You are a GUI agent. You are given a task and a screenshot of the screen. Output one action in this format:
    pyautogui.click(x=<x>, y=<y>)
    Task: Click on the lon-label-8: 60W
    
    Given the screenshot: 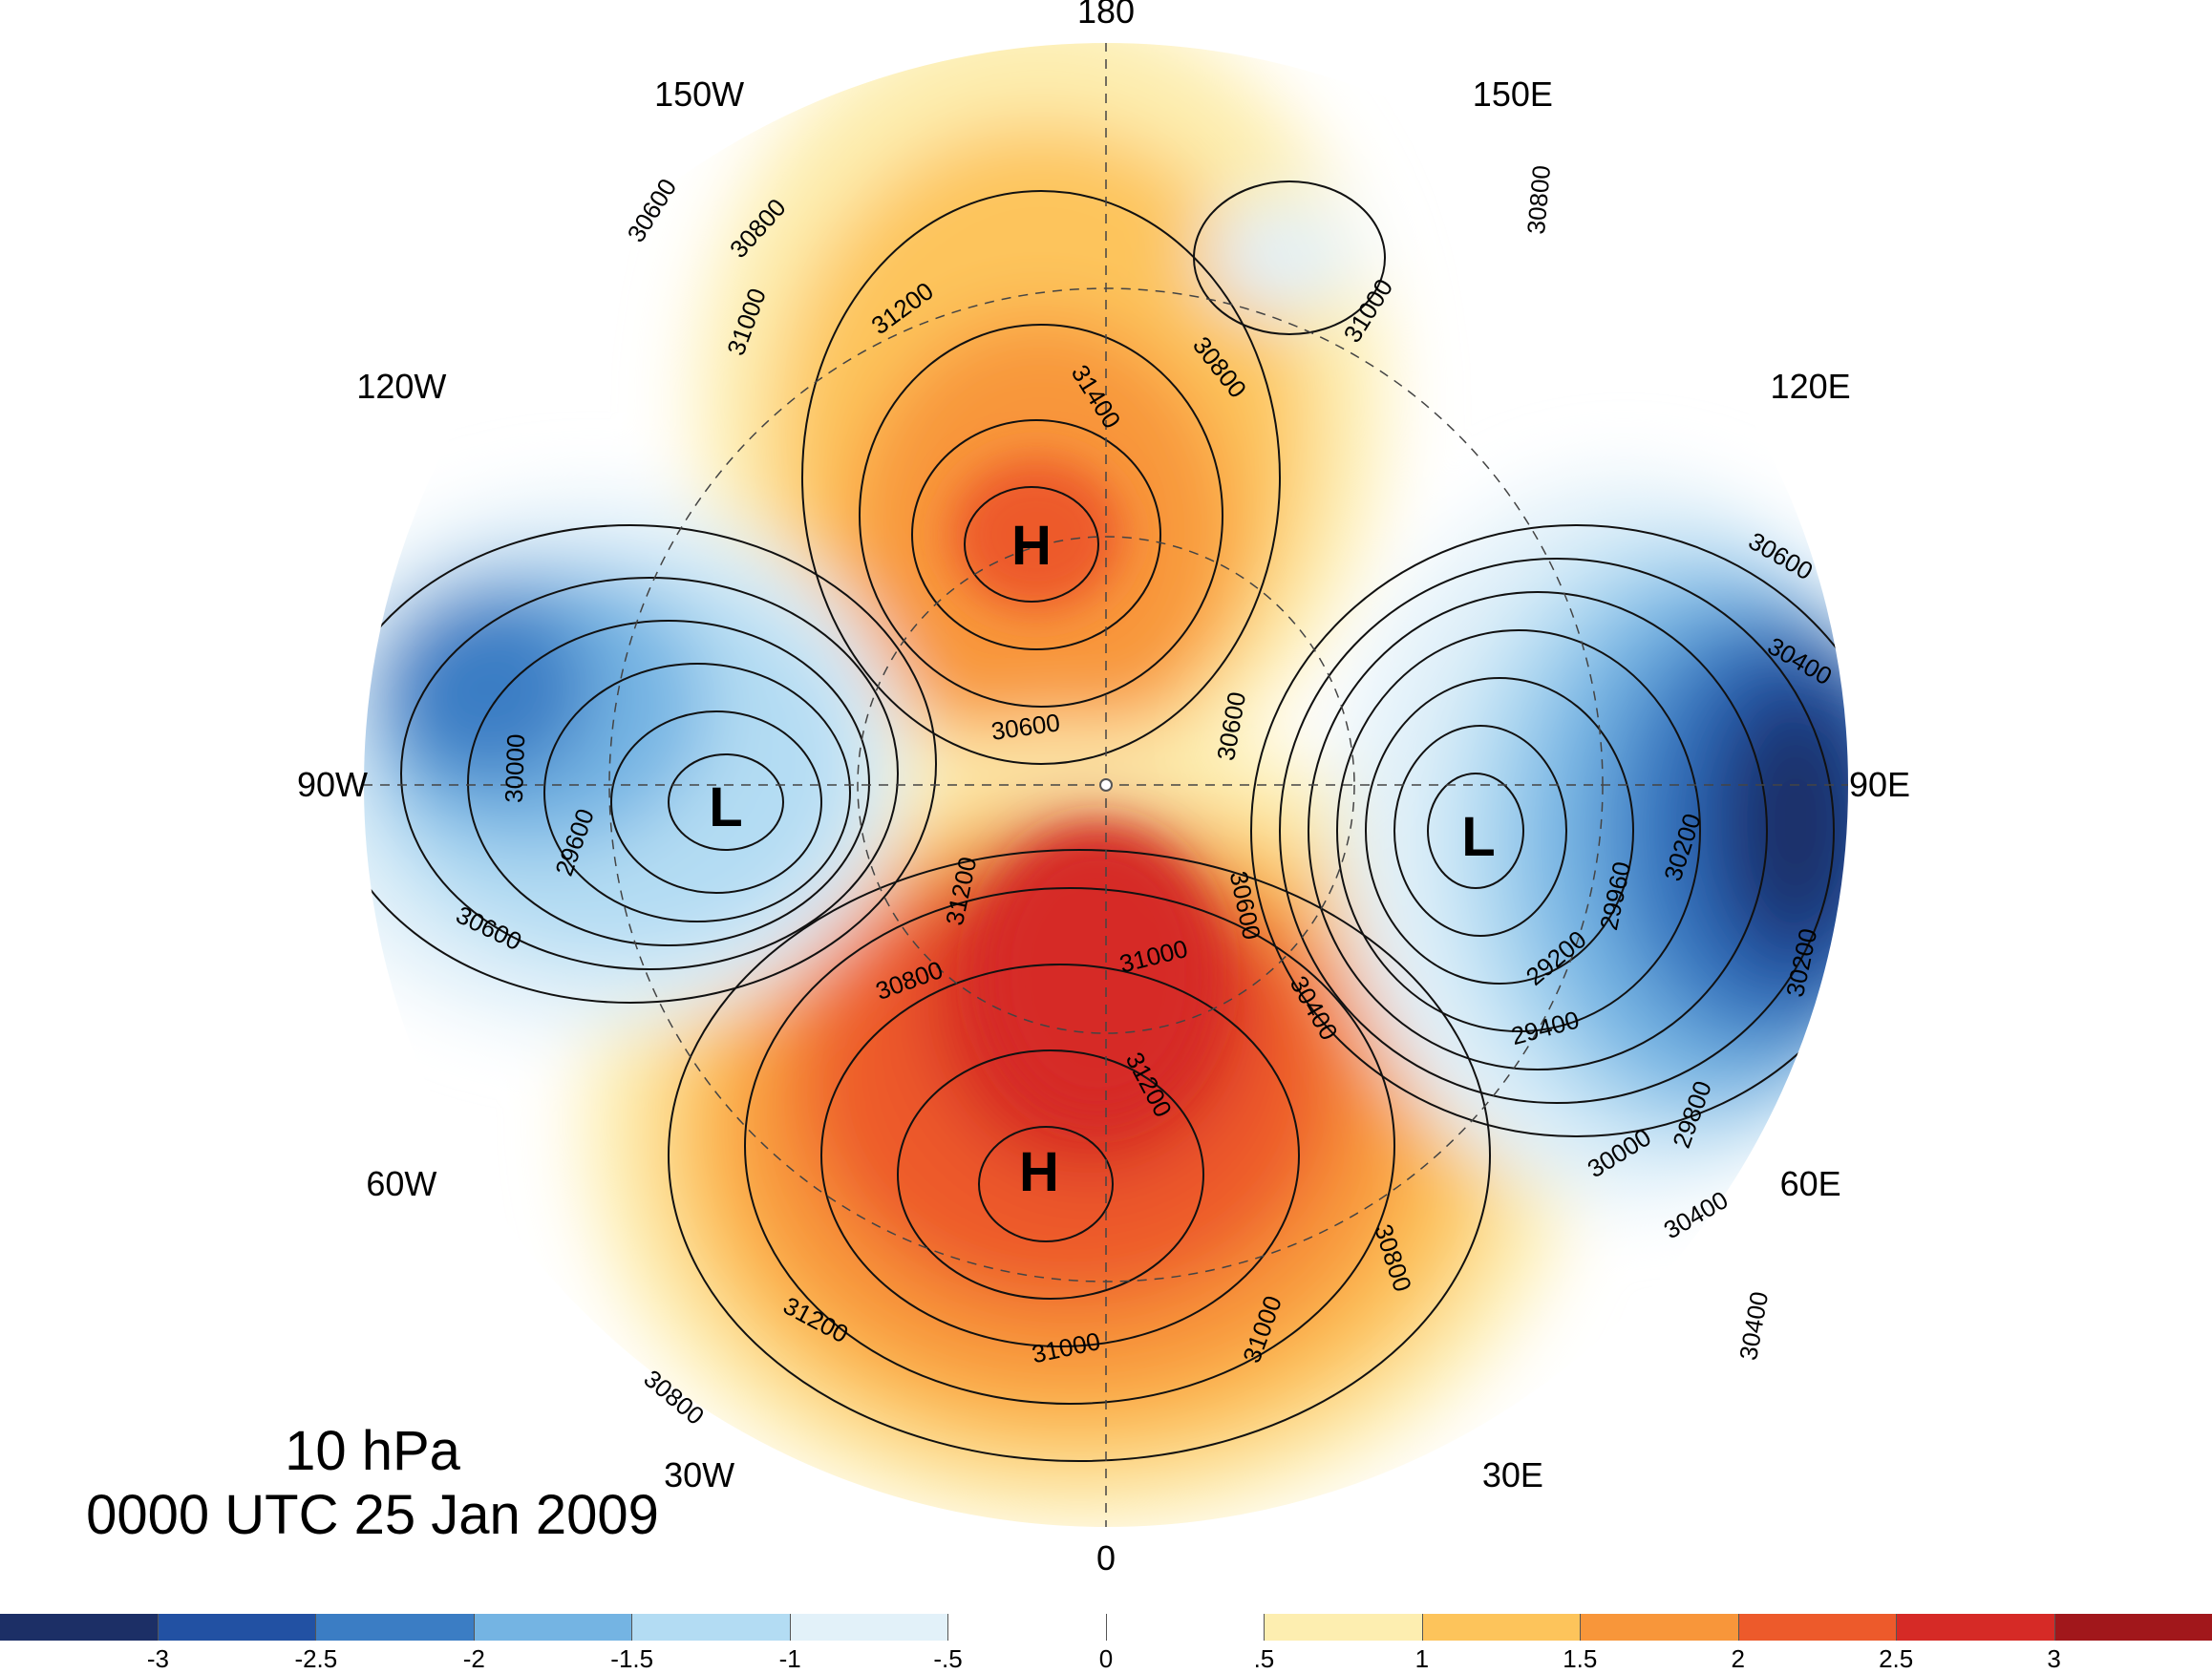 What is the action you would take?
    pyautogui.click(x=401, y=1183)
    